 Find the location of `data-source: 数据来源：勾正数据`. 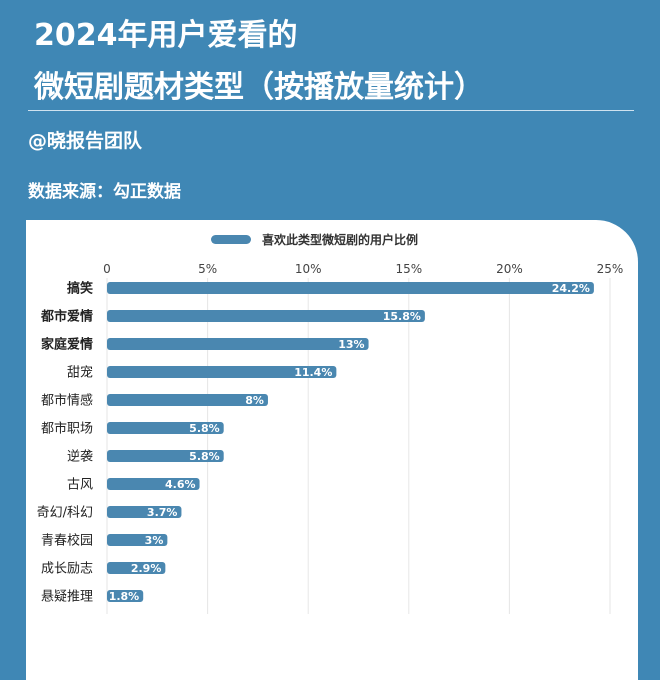

data-source: 数据来源：勾正数据 is located at coordinates (104, 192).